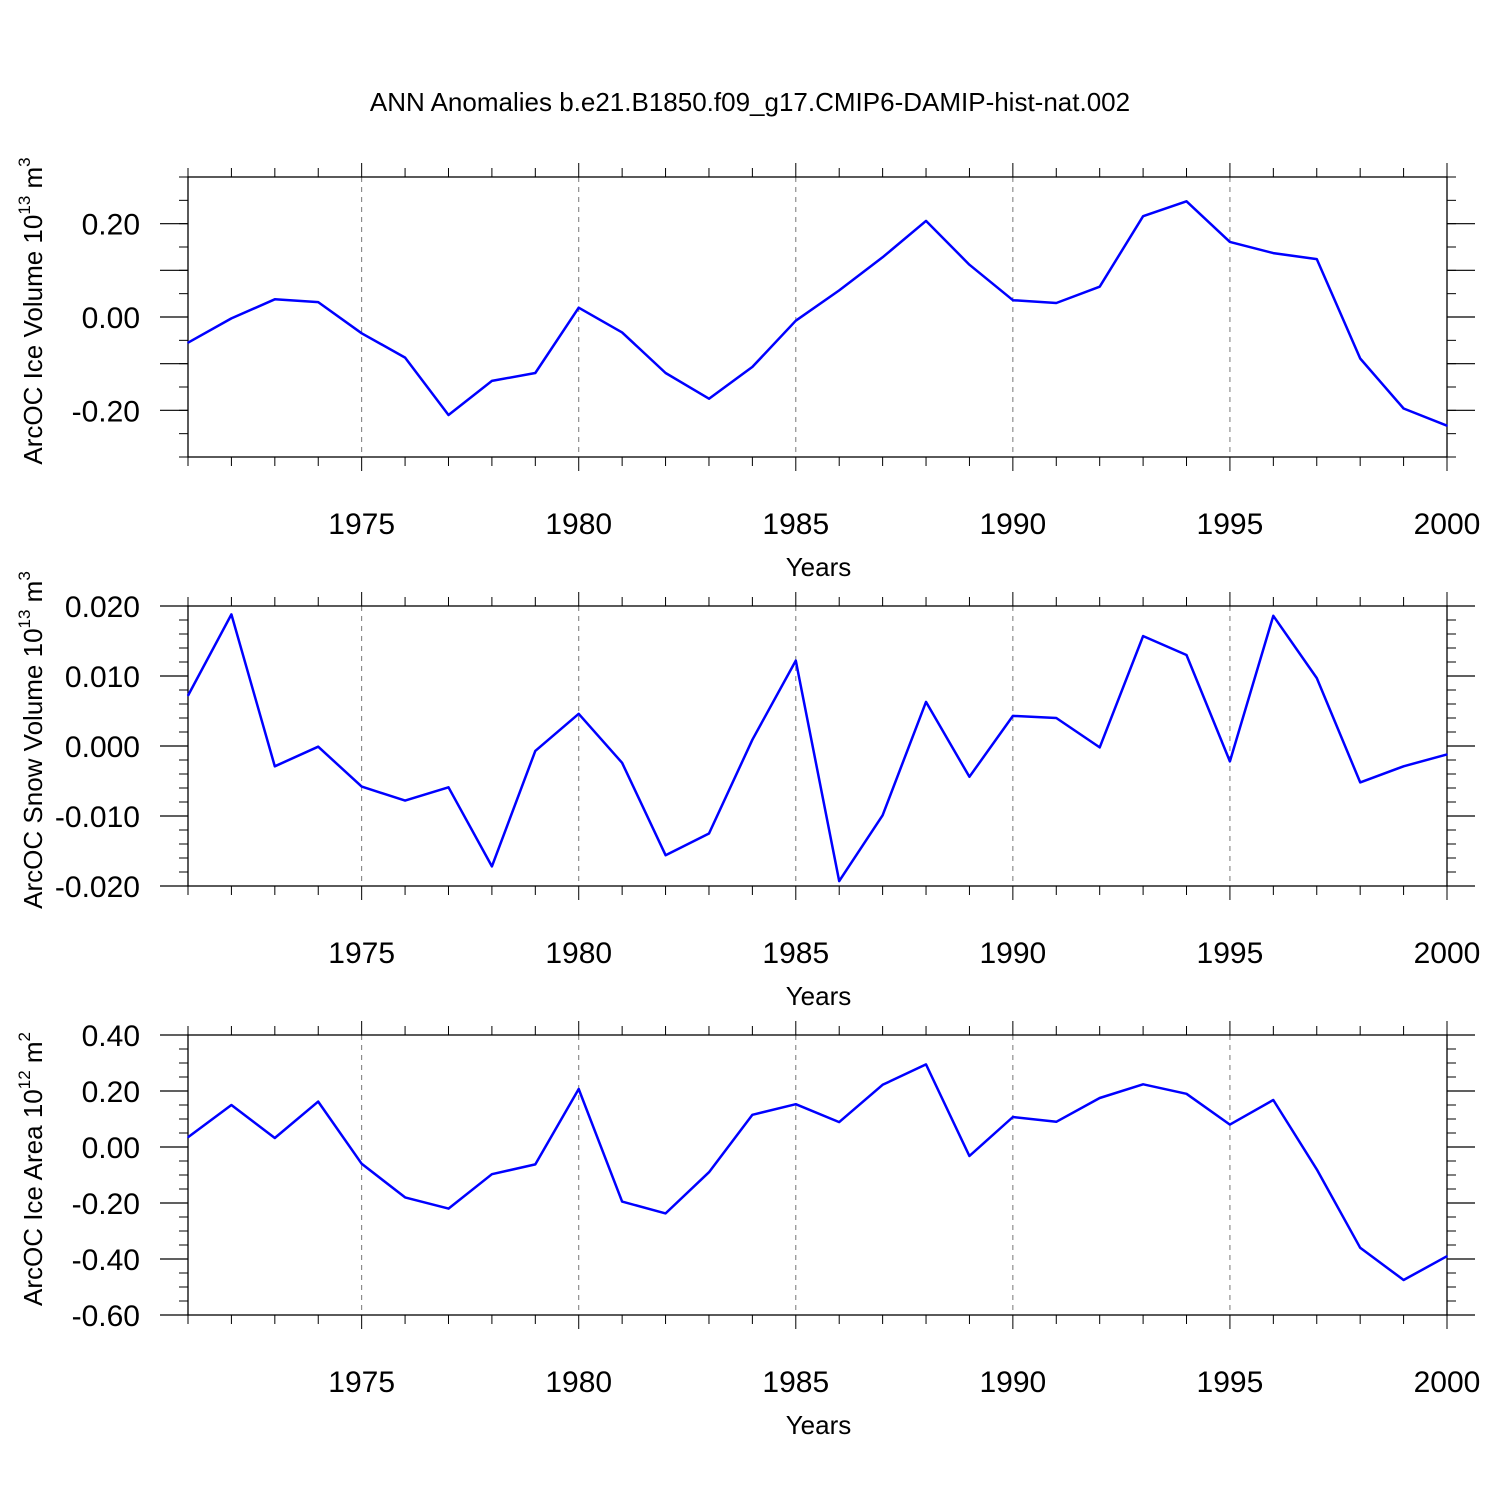 The width and height of the screenshot is (1500, 1500). Describe the element at coordinates (111, 1036) in the screenshot. I see `y-tick-label: 0.40` at that location.